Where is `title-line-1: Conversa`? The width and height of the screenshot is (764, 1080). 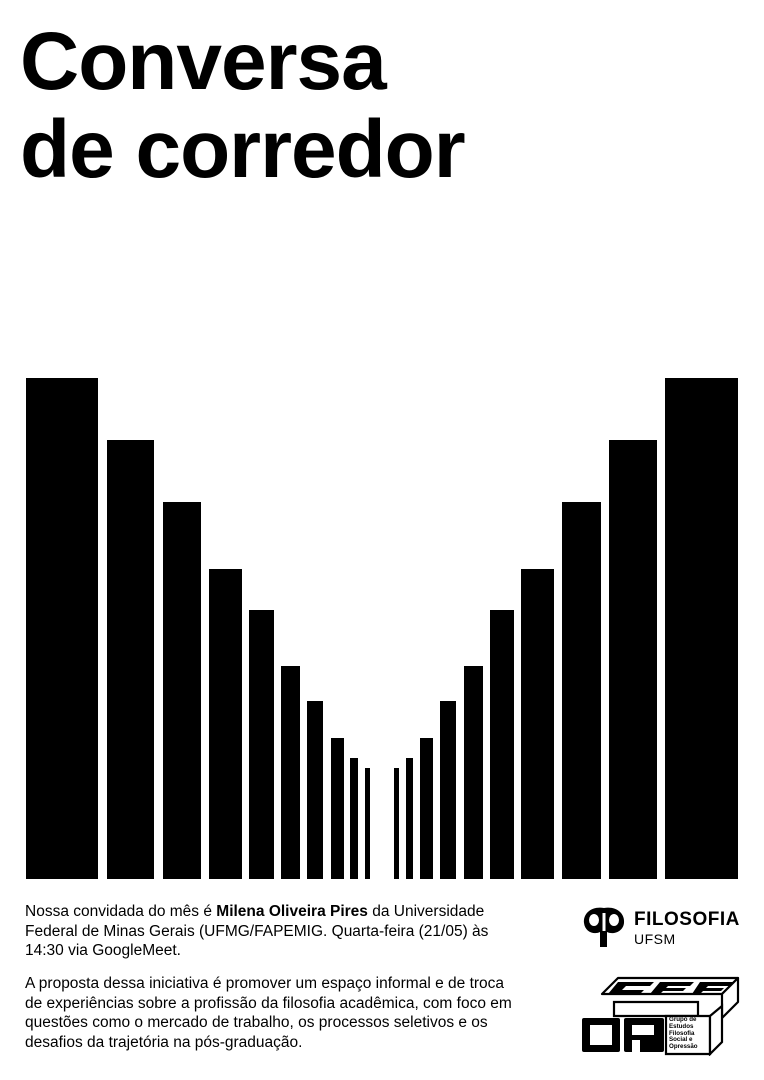 title-line-1: Conversa is located at coordinates (203, 61).